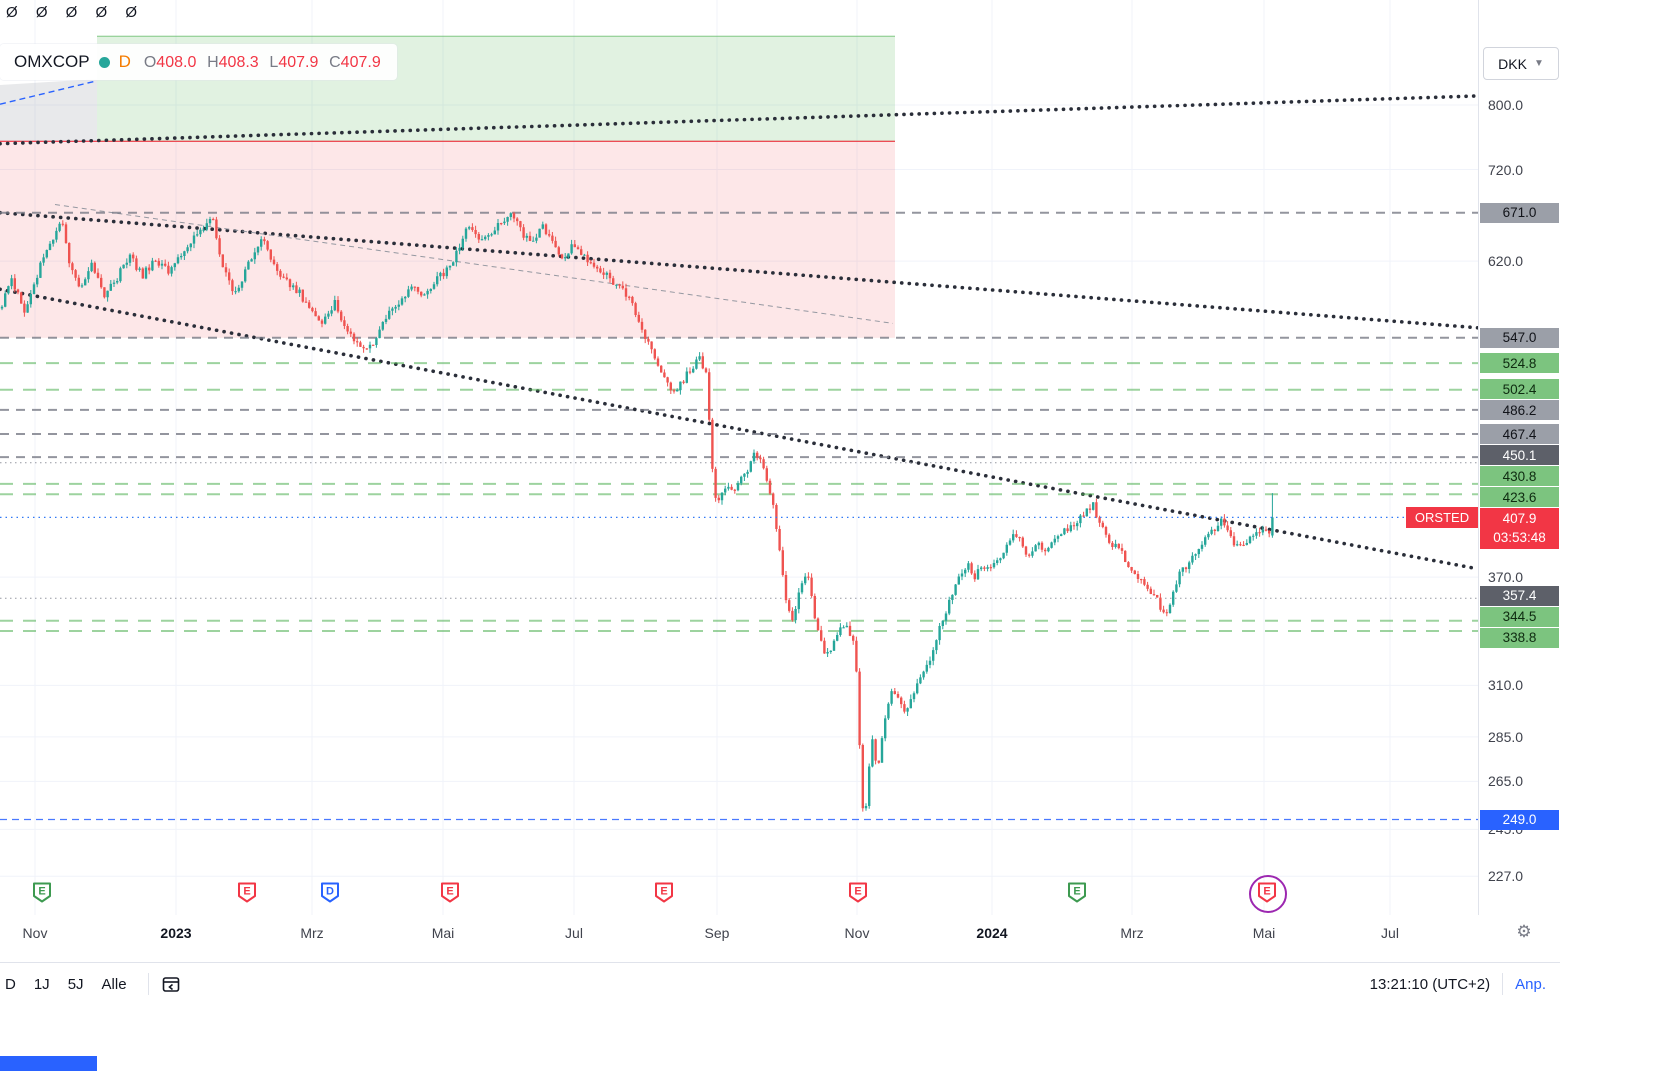 This screenshot has width=1660, height=1071. What do you see at coordinates (150, 62) in the screenshot?
I see `open-label: O` at bounding box center [150, 62].